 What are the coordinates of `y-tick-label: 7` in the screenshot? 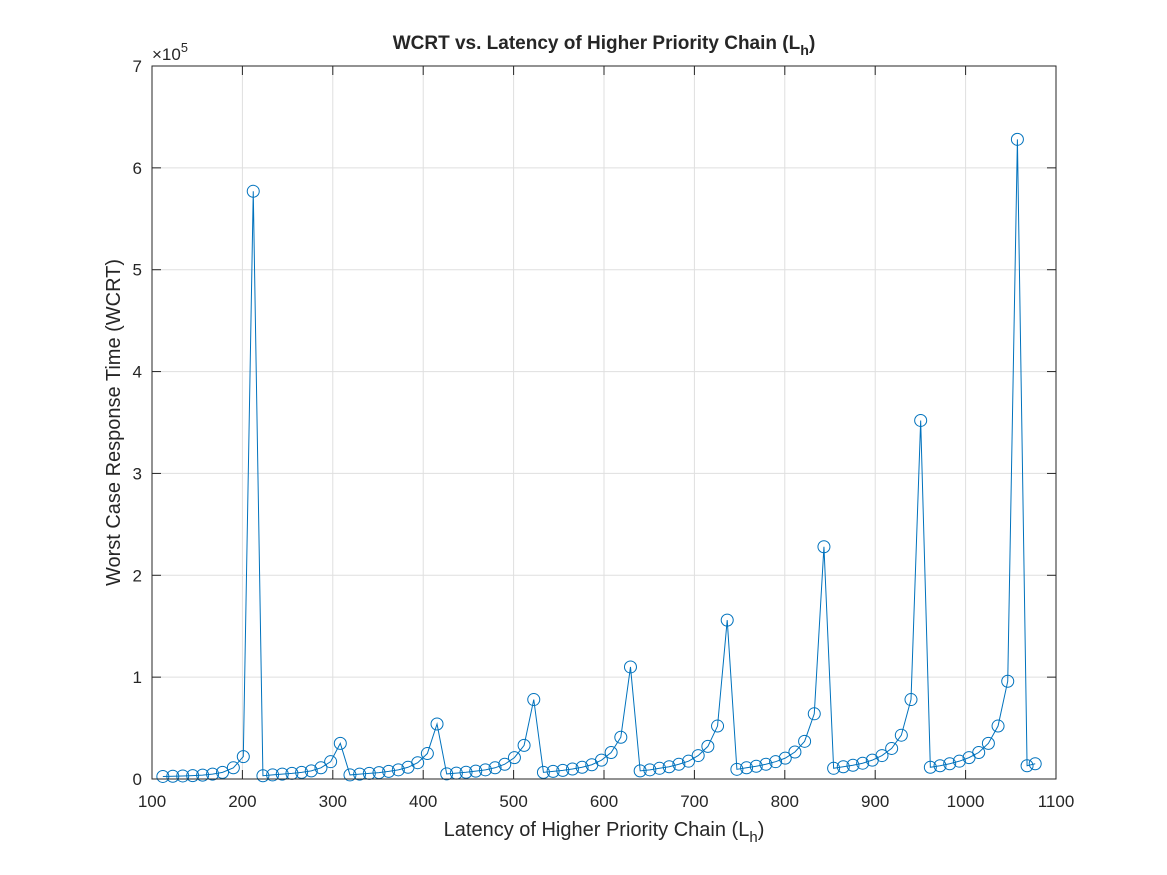 It's located at (137, 66).